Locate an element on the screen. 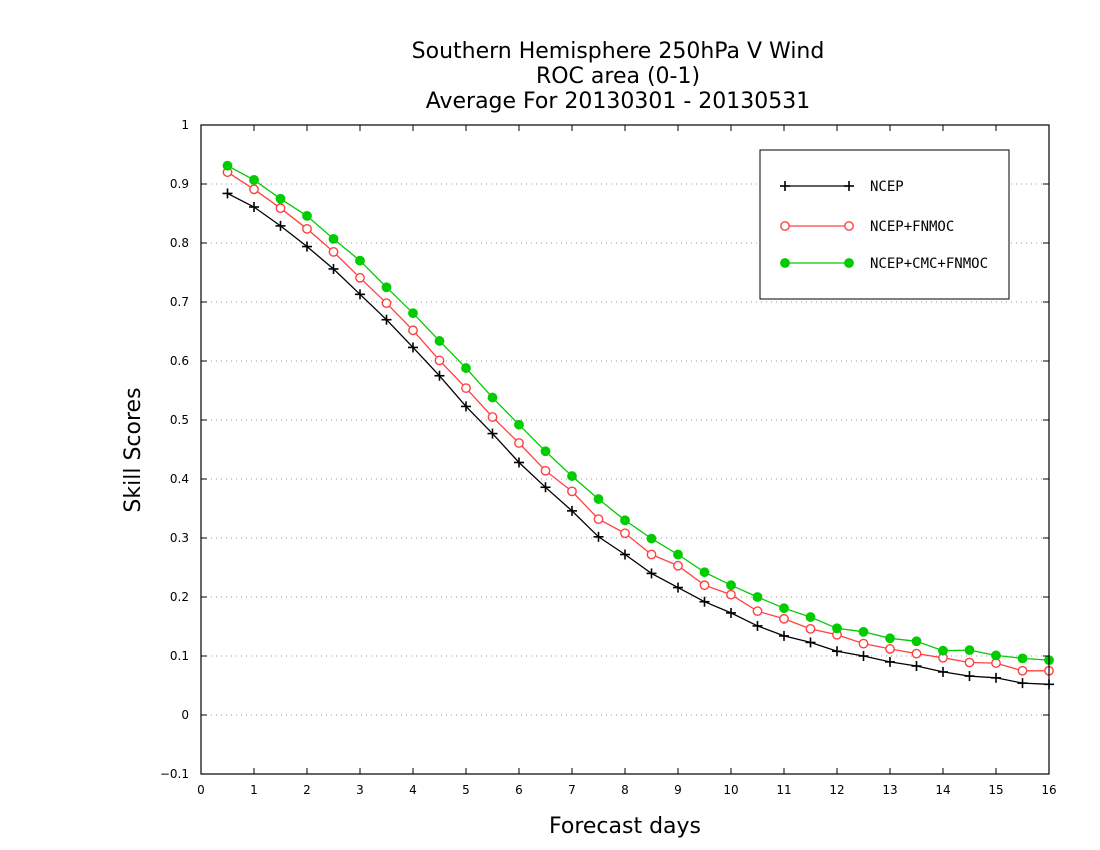 This screenshot has width=1100, height=850. x-tick-label: 12 is located at coordinates (836, 790).